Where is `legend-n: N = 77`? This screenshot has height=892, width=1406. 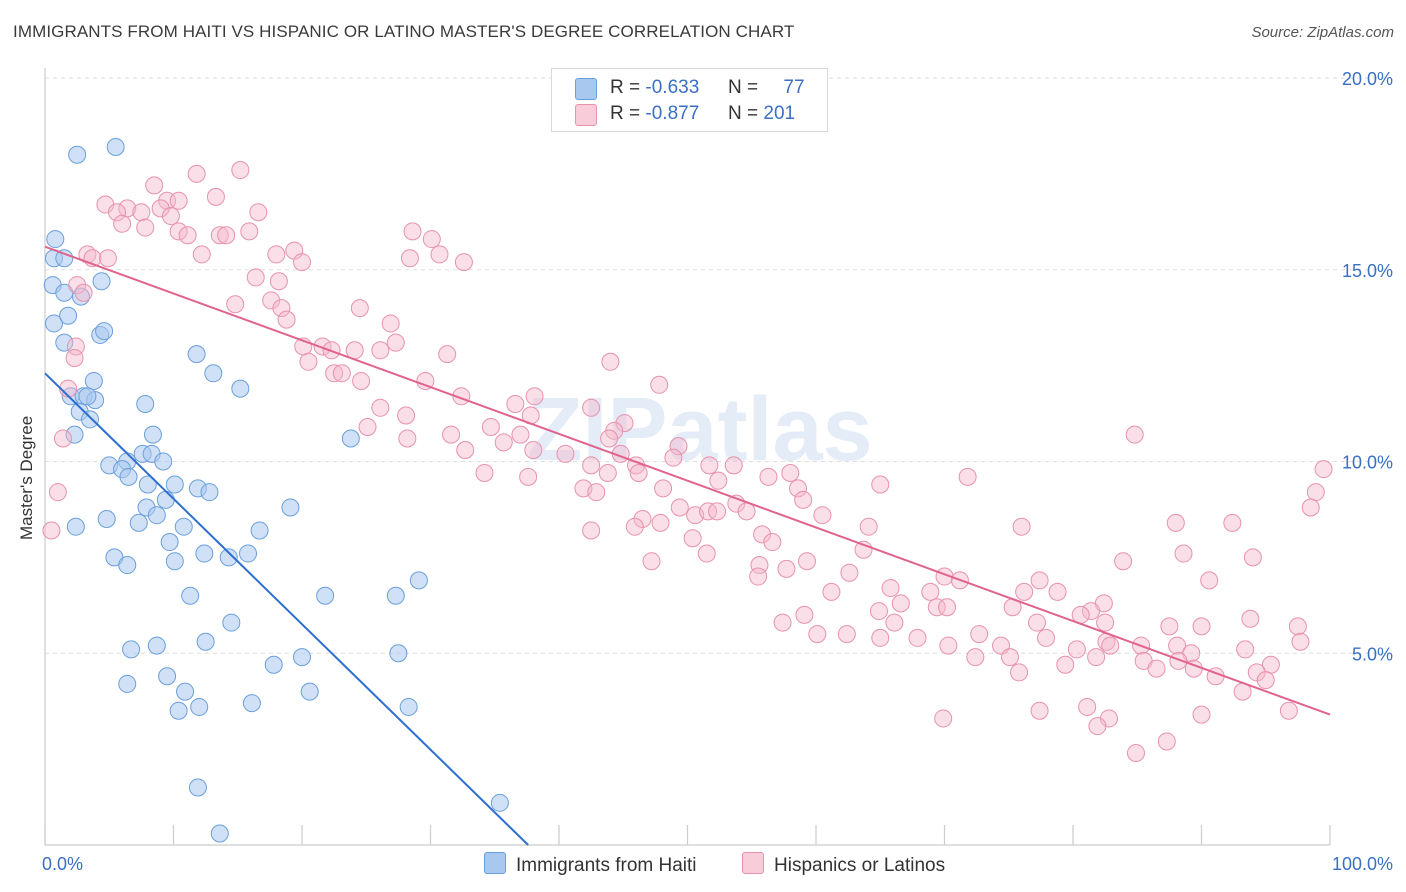
legend-n: N = 77 is located at coordinates (766, 87).